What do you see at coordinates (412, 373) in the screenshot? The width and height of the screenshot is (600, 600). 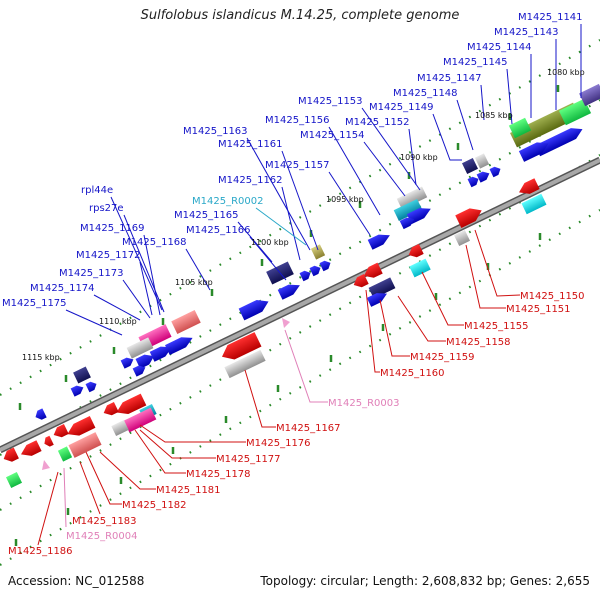 I see `gene-label: M1425_1160` at bounding box center [412, 373].